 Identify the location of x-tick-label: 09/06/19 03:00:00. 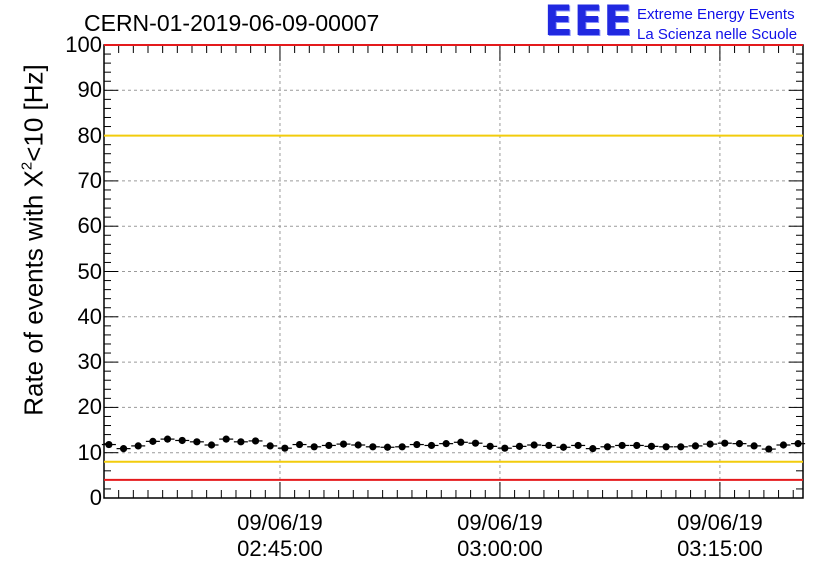
(500, 536).